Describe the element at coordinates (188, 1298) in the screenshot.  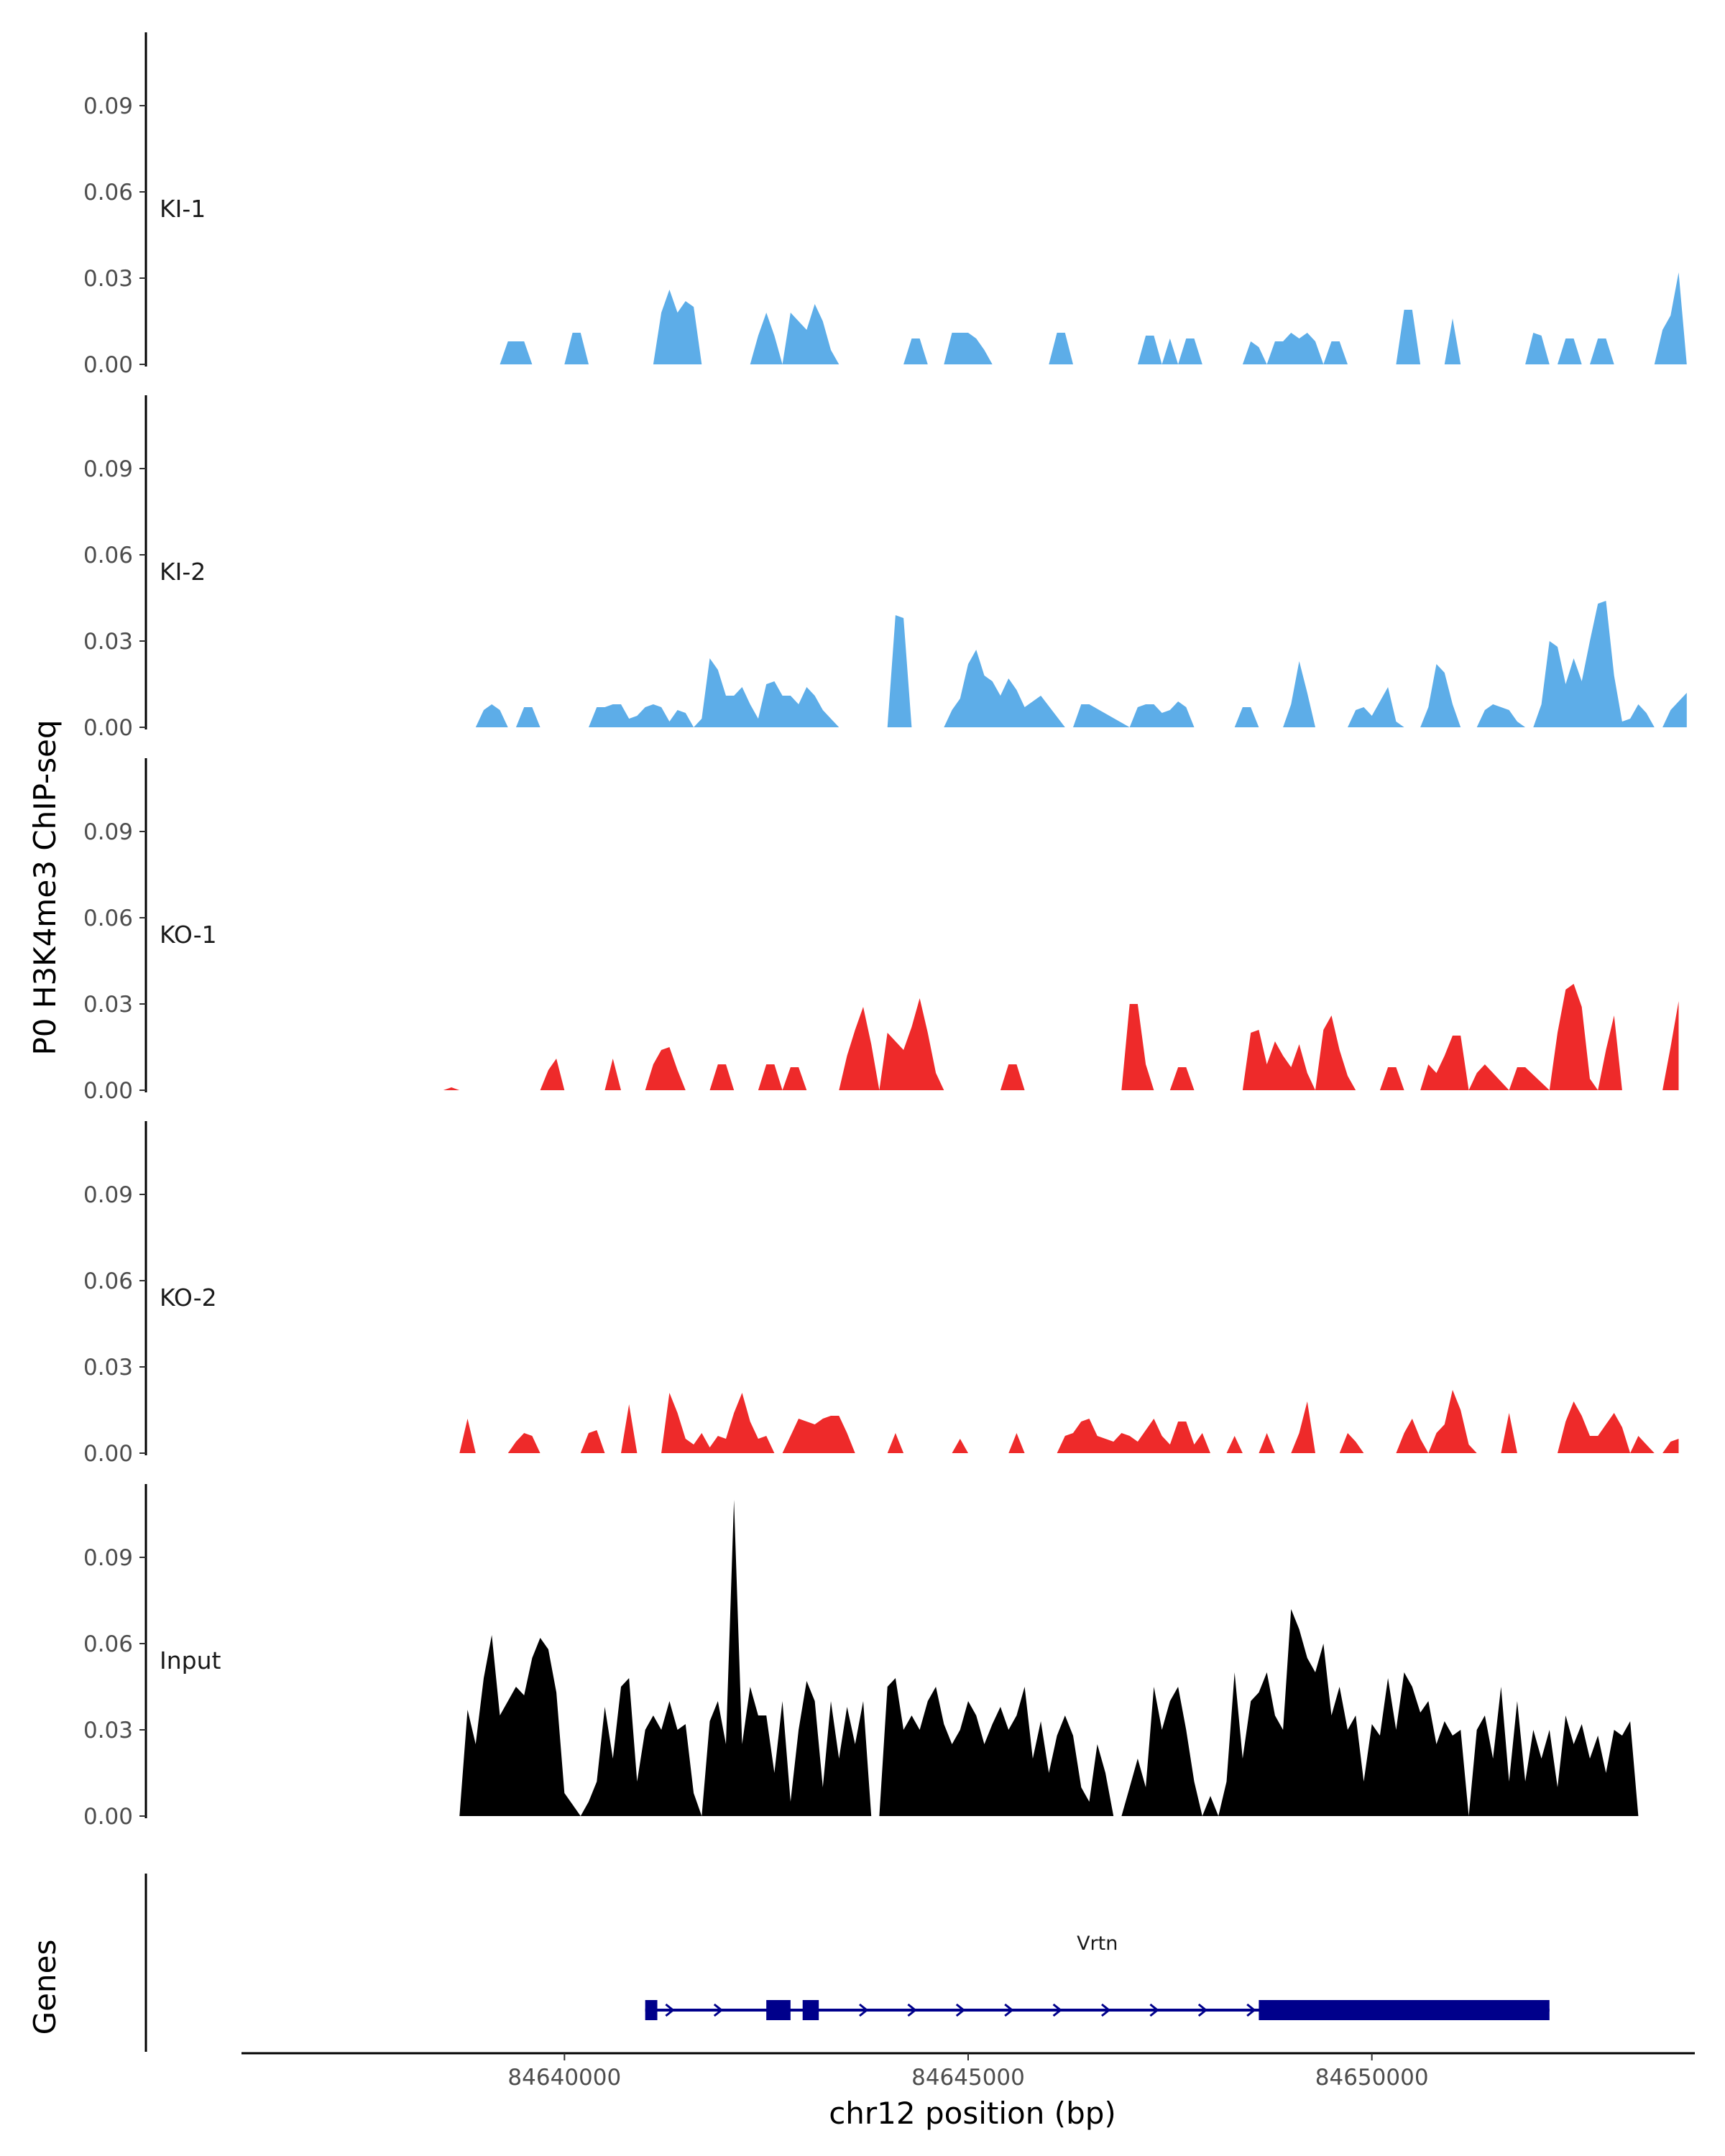
I see `track-label: KO-2` at that location.